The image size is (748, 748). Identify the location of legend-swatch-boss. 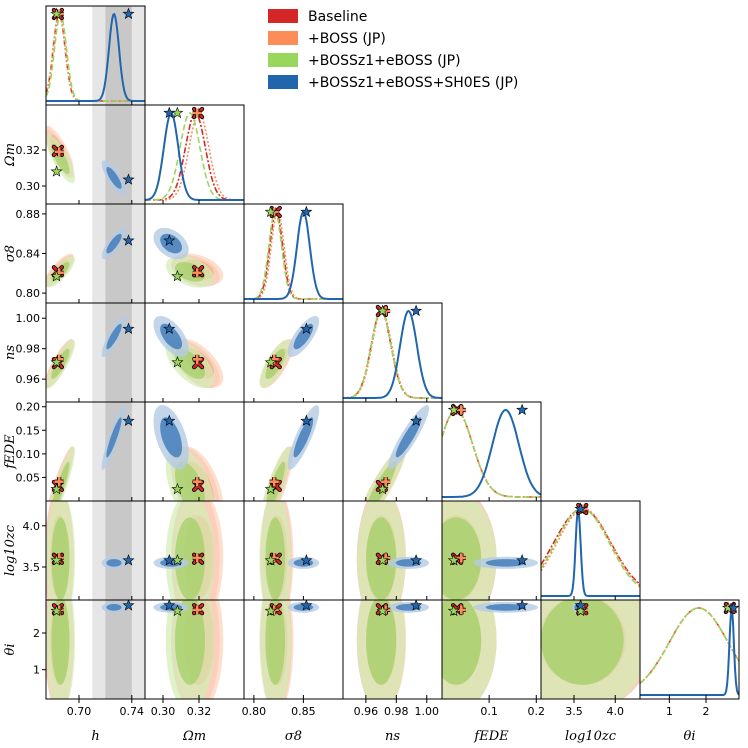
(283, 38).